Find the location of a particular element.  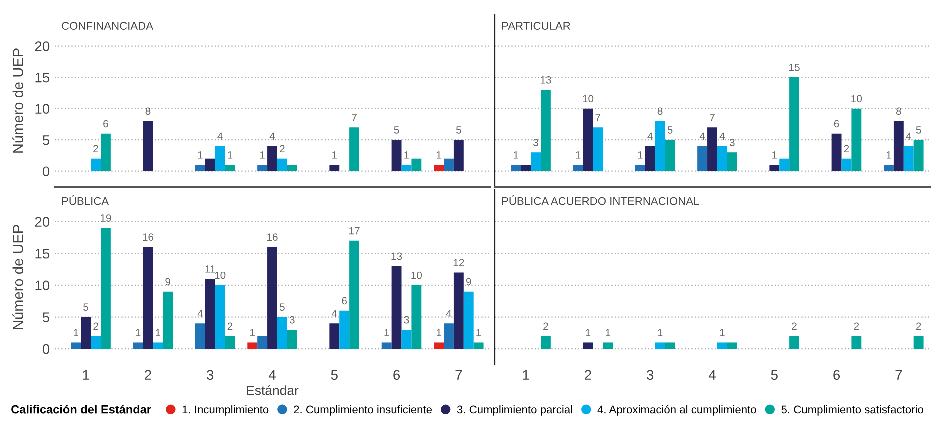

x-tick-label: 6 is located at coordinates (397, 375).